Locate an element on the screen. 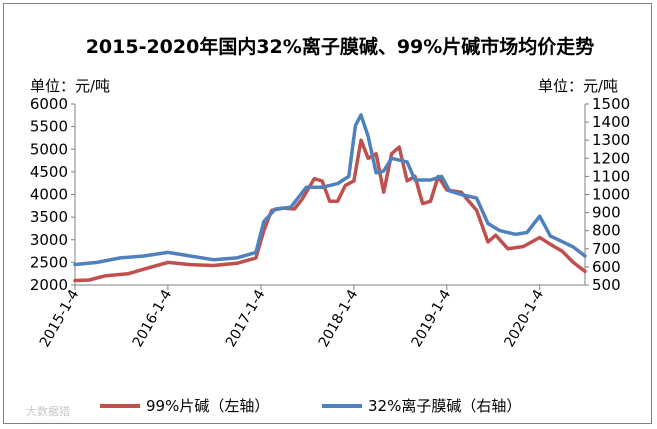 This screenshot has width=657, height=429. left-axis-tick-label: 2000 is located at coordinates (49, 285).